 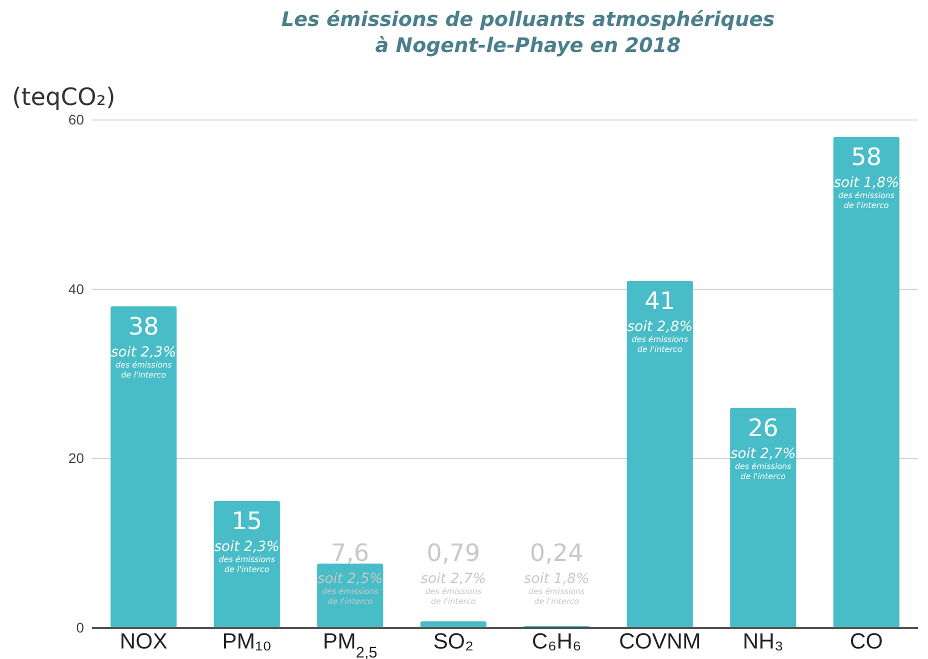 What do you see at coordinates (143, 326) in the screenshot?
I see `data-label: 38` at bounding box center [143, 326].